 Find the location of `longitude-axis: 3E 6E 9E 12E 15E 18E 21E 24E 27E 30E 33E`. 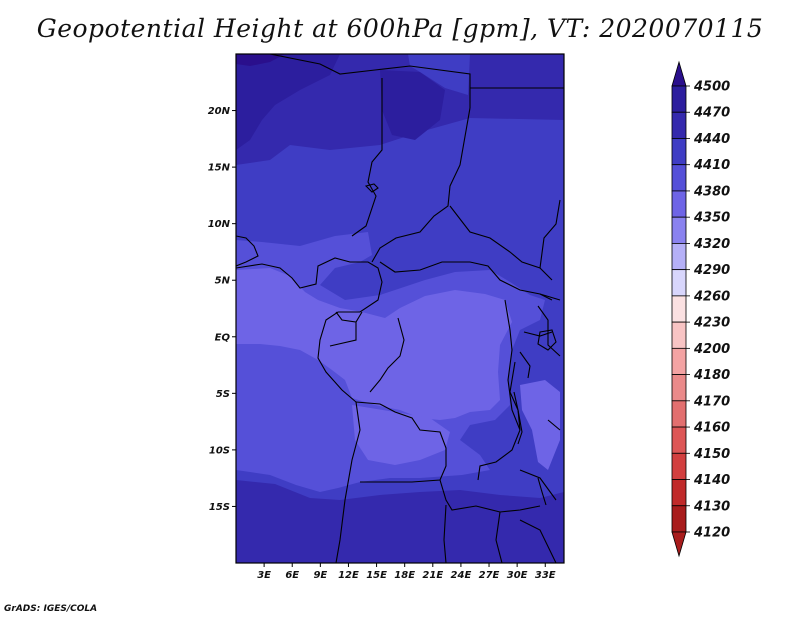

longitude-axis: 3E 6E 9E 12E 15E 18E 21E 24E 27E 30E 33E is located at coordinates (406, 572).